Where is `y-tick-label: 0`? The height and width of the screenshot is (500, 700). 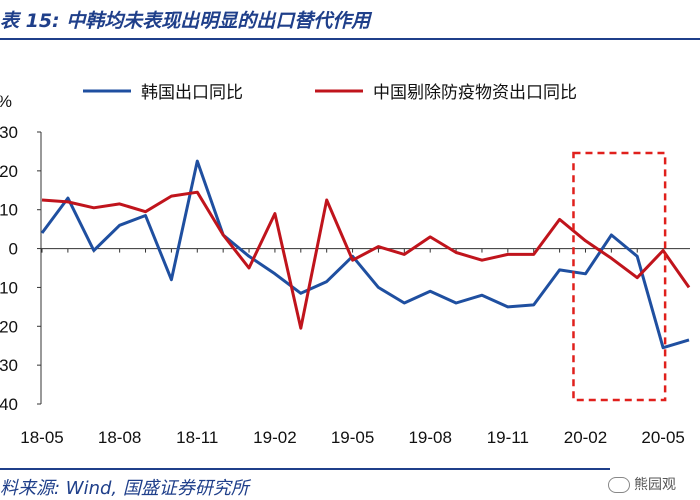
y-tick-label: 0 is located at coordinates (13, 249).